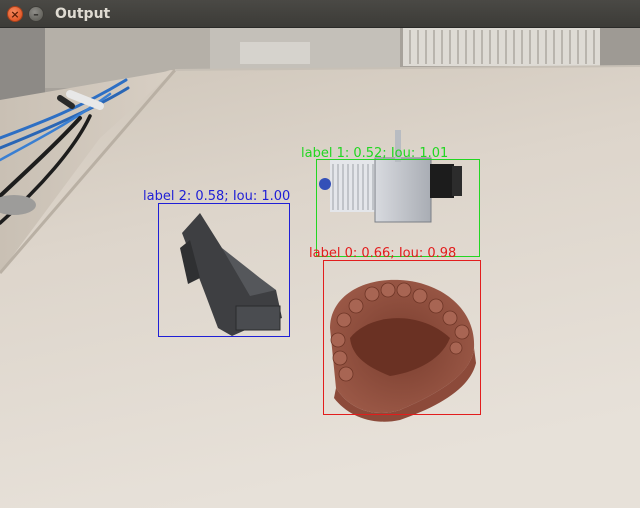 This screenshot has width=640, height=508. I want to click on minimize-button: –, so click(36, 14).